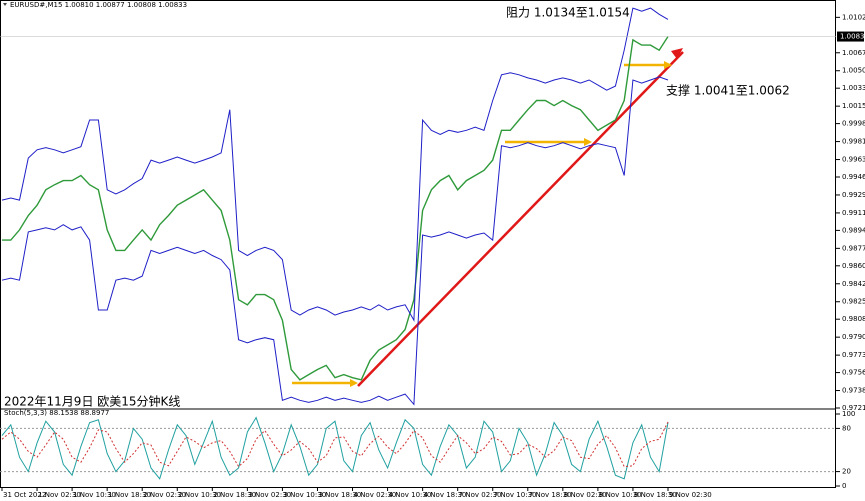 The height and width of the screenshot is (501, 865). What do you see at coordinates (304, 495) in the screenshot?
I see `x-tick-label: 3 Nov 10:30` at bounding box center [304, 495].